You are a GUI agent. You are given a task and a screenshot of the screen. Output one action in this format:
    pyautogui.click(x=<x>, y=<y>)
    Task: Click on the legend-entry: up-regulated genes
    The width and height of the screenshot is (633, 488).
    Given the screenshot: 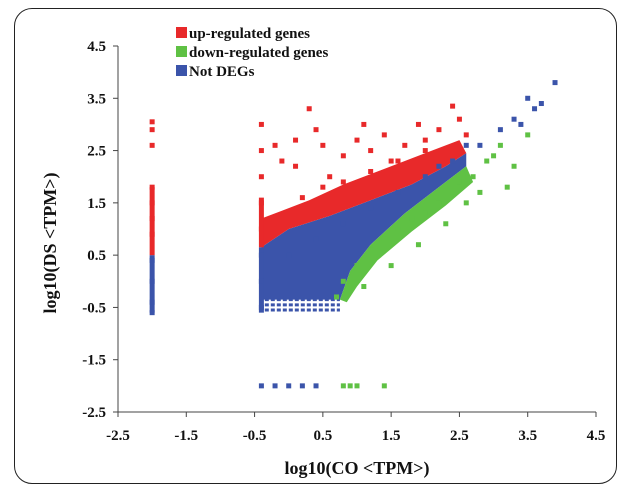 What is the action you would take?
    pyautogui.click(x=249, y=34)
    